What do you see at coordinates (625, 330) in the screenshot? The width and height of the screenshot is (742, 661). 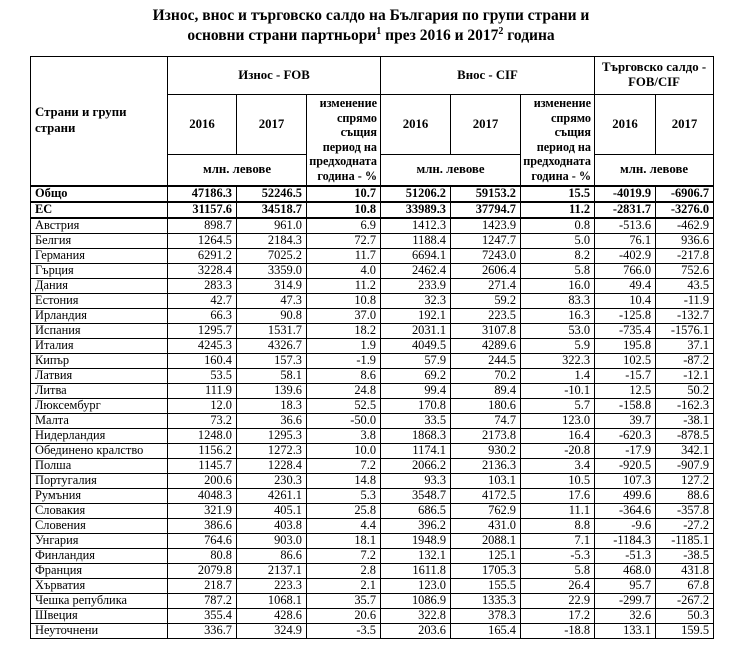 I see `balance-2016-cell: -735.4` at bounding box center [625, 330].